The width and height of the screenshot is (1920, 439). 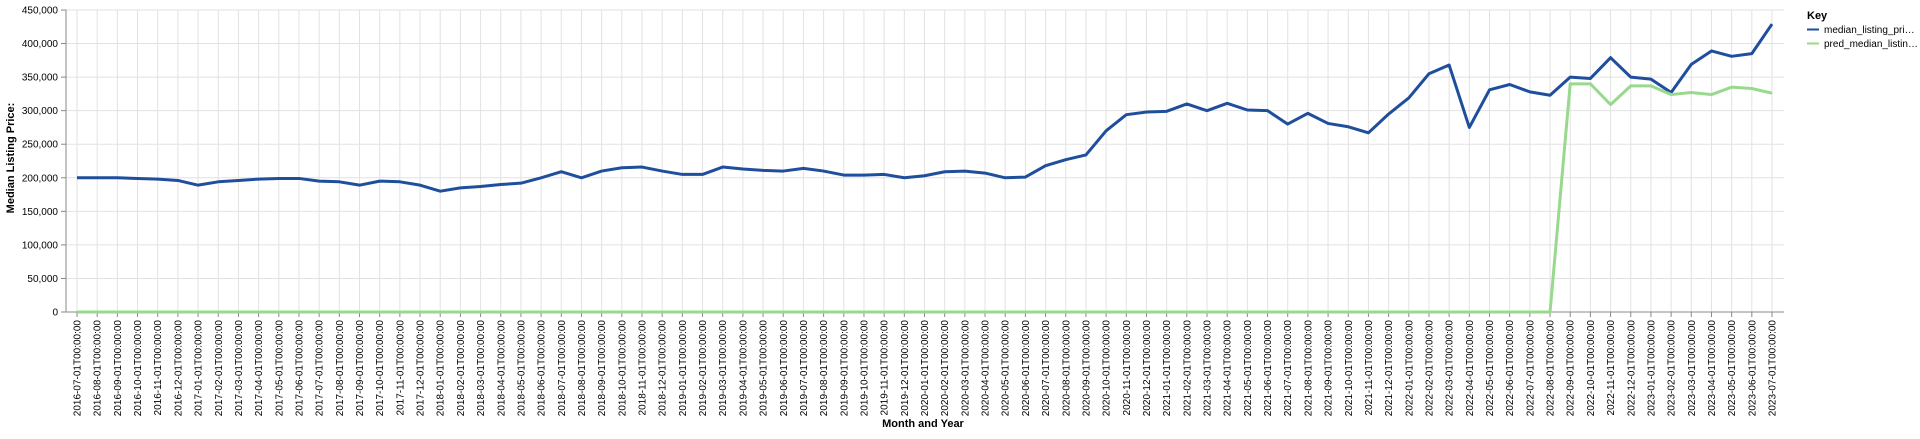 What do you see at coordinates (1107, 368) in the screenshot?
I see `x-tick-label: 2020-10-01T00:00:00` at bounding box center [1107, 368].